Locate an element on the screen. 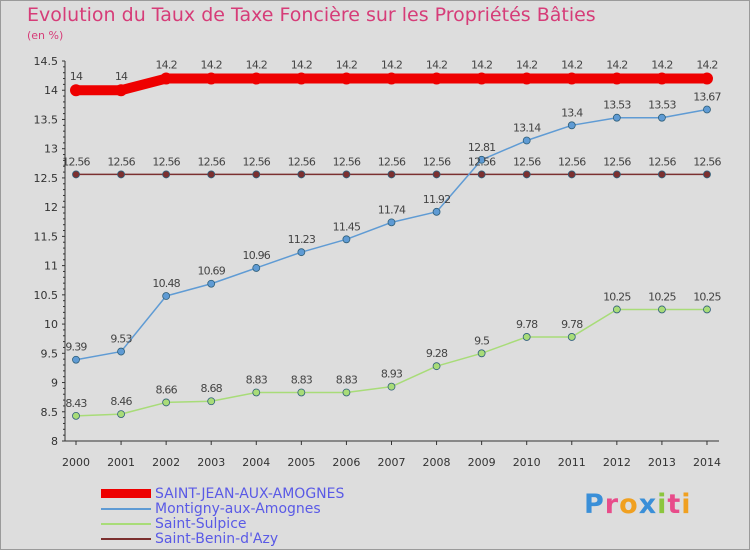 The height and width of the screenshot is (550, 750). logo-letter: i is located at coordinates (686, 504).